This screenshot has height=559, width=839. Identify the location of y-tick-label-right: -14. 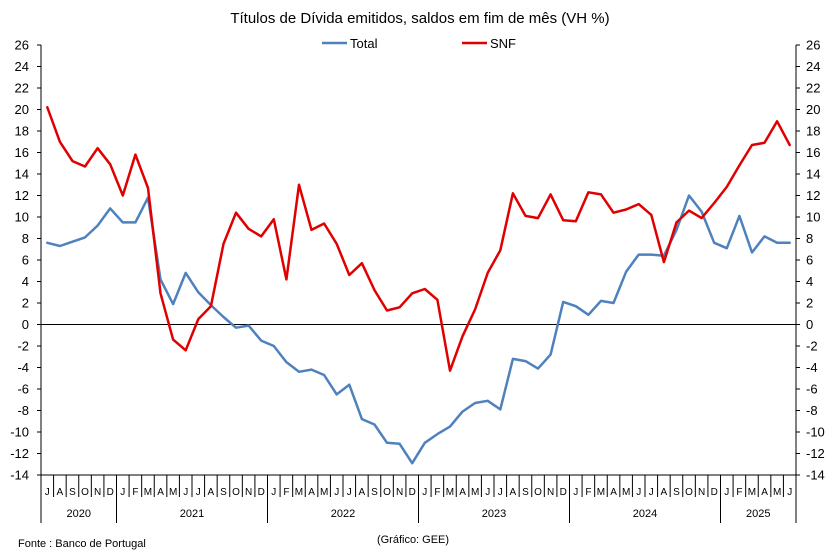
(815, 475).